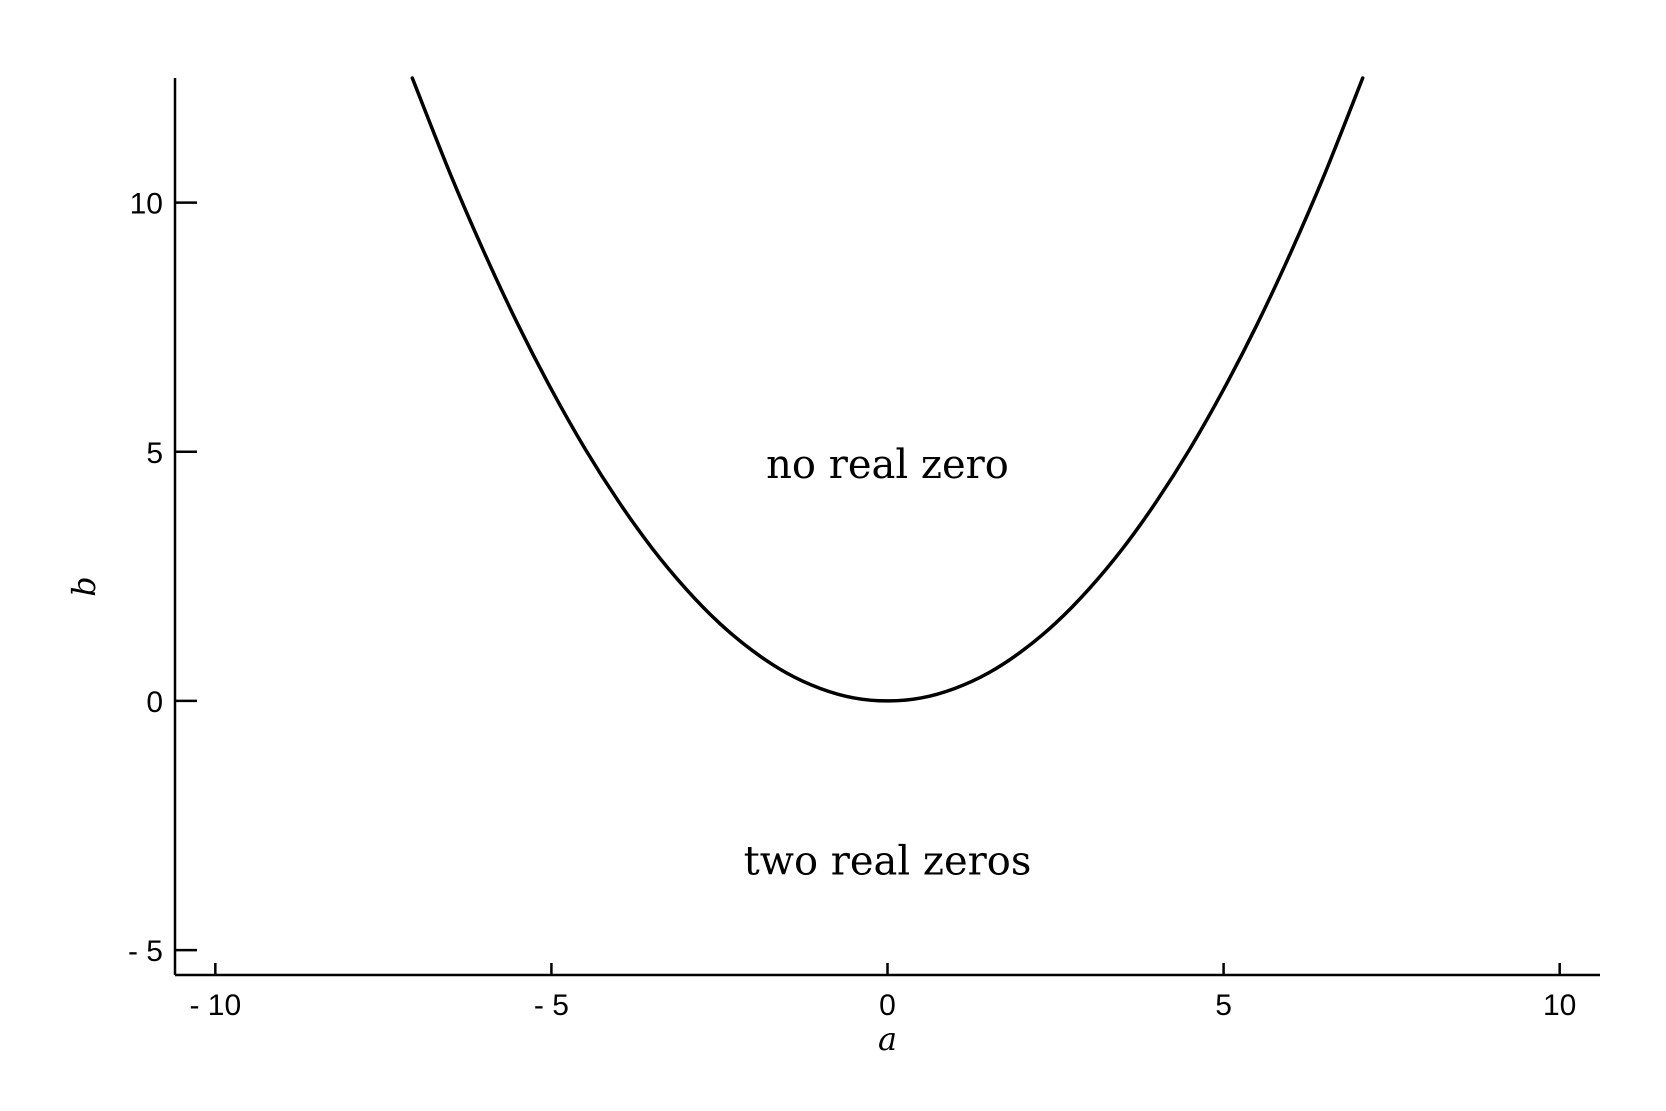 The image size is (1666, 1111). What do you see at coordinates (146, 204) in the screenshot?
I see `y-tick-label: 10` at bounding box center [146, 204].